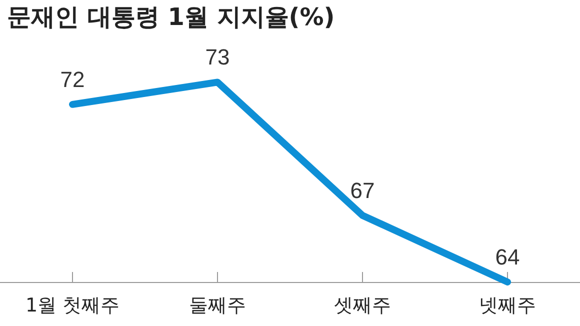  Describe the element at coordinates (362, 305) in the screenshot. I see `x-tick-label: 셋째주` at that location.